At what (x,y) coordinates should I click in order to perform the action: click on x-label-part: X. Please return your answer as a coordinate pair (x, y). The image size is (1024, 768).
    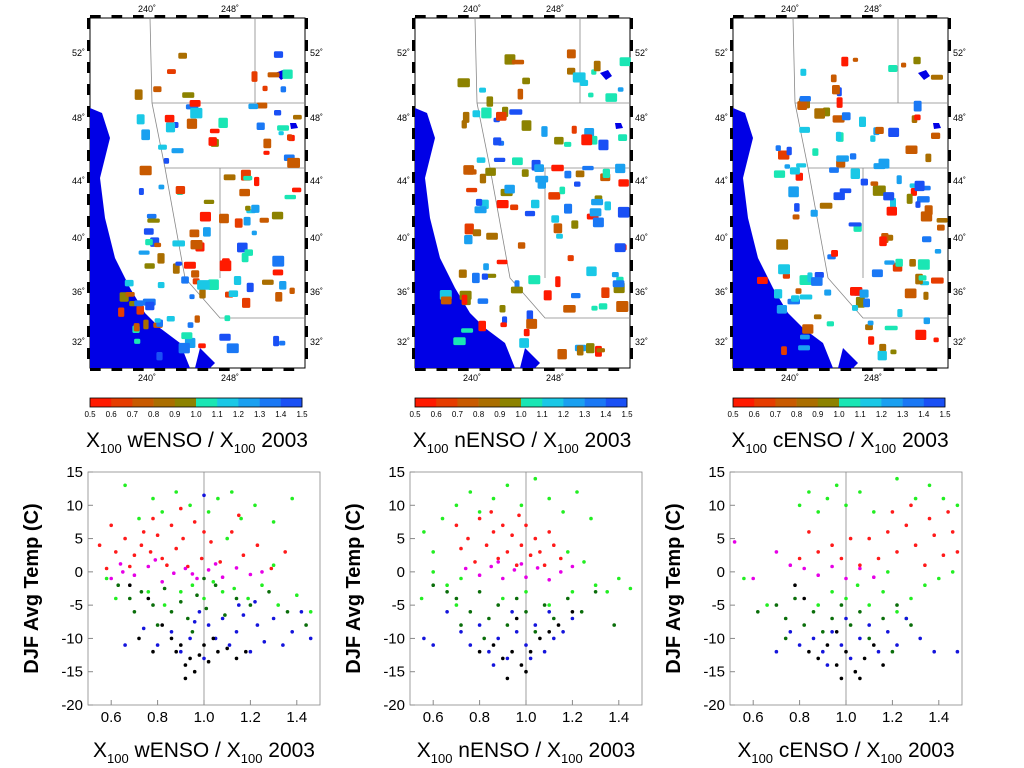
    Looking at the image, I should click on (744, 750).